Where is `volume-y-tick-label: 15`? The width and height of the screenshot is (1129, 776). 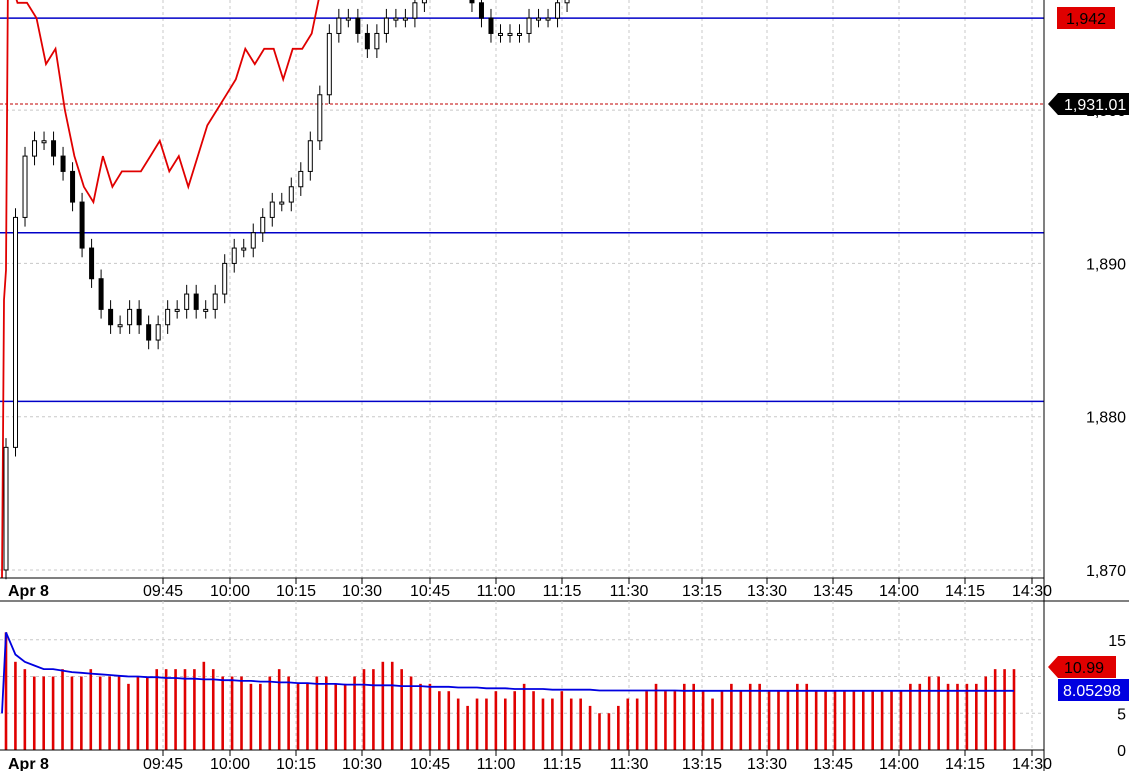
volume-y-tick-label: 15 is located at coordinates (1117, 641).